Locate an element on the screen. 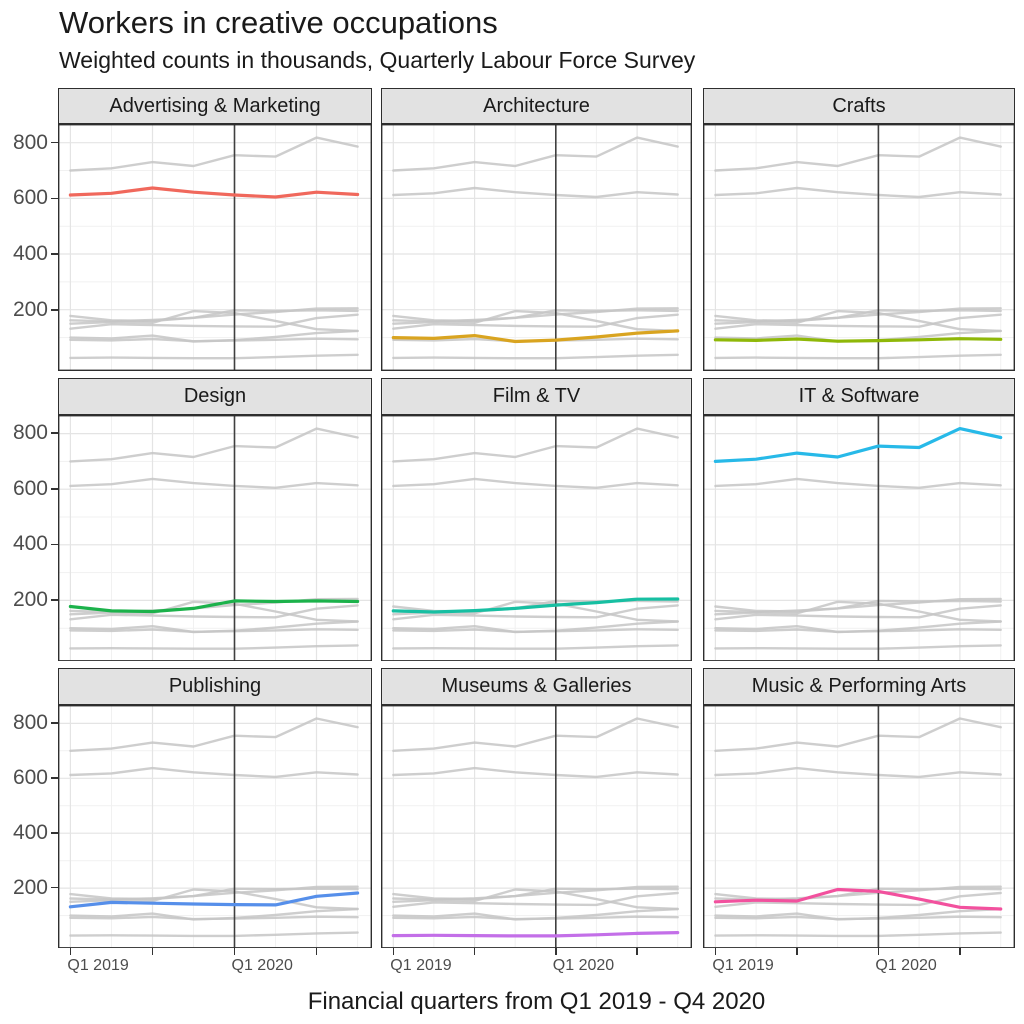 This screenshot has height=1024, width=1024. facet-strip: Museums & Galleries is located at coordinates (536, 686).